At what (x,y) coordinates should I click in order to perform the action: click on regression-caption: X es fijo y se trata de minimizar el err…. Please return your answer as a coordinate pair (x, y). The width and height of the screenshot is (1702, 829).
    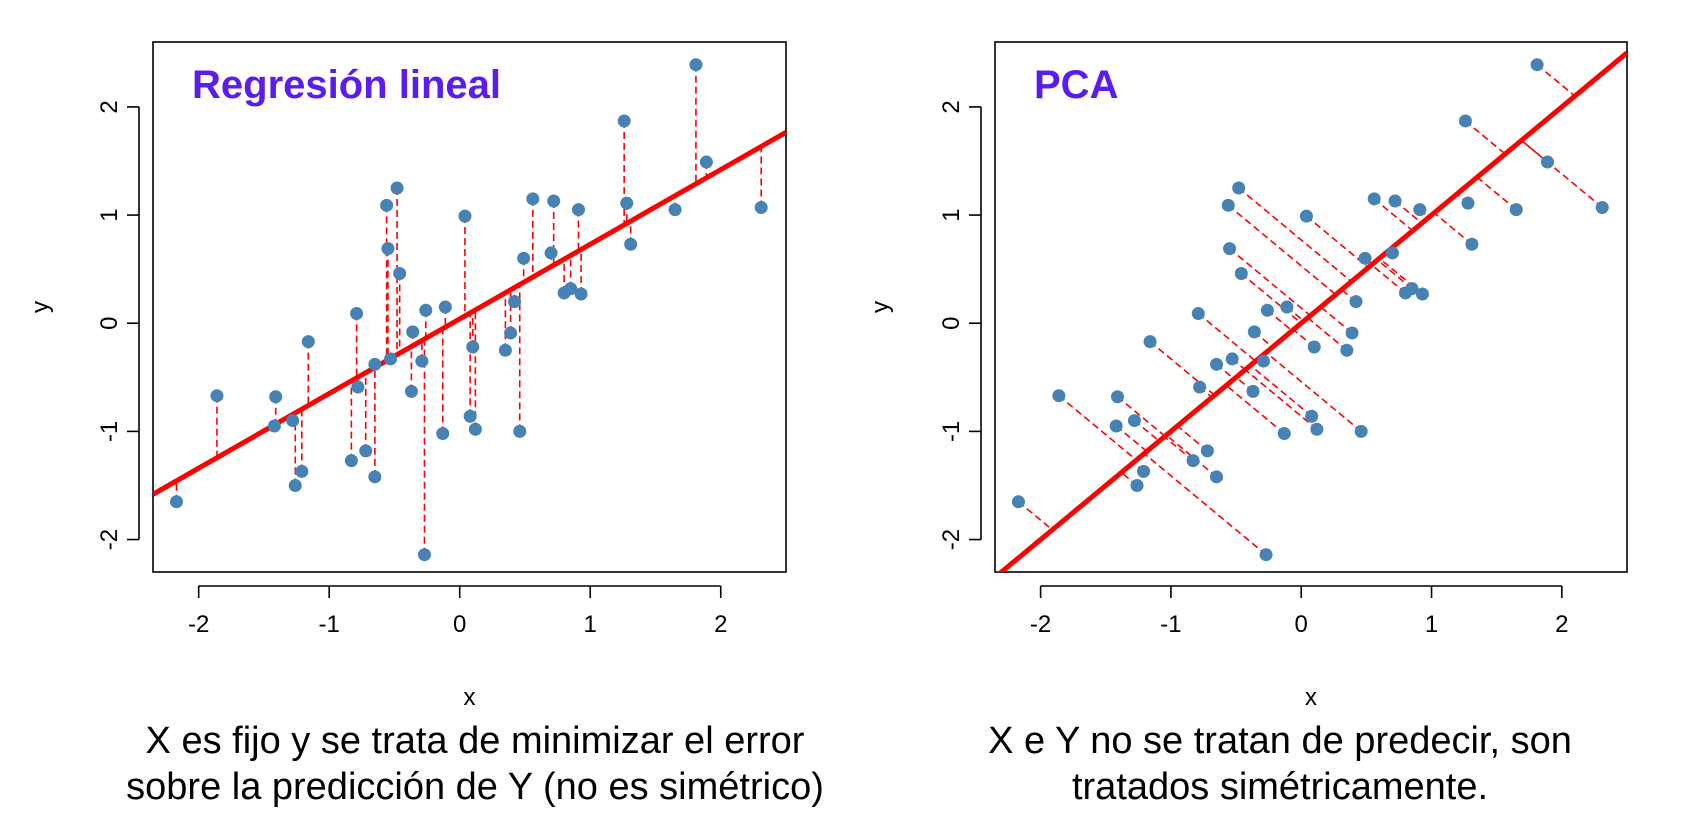
    Looking at the image, I should click on (475, 764).